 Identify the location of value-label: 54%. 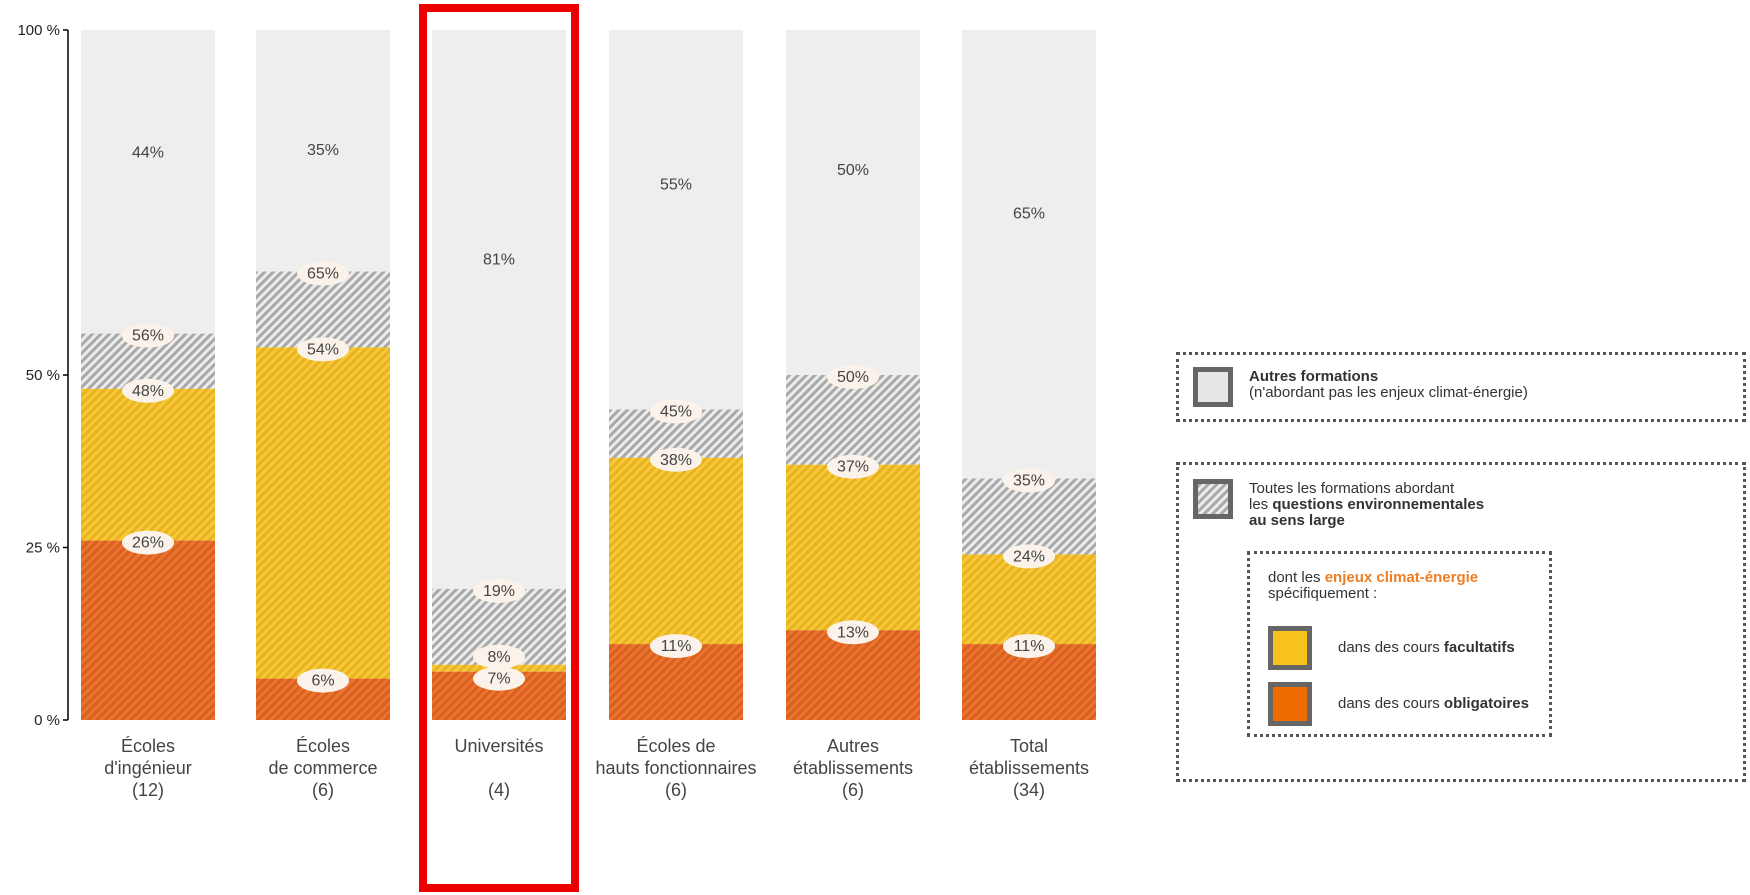
(323, 349).